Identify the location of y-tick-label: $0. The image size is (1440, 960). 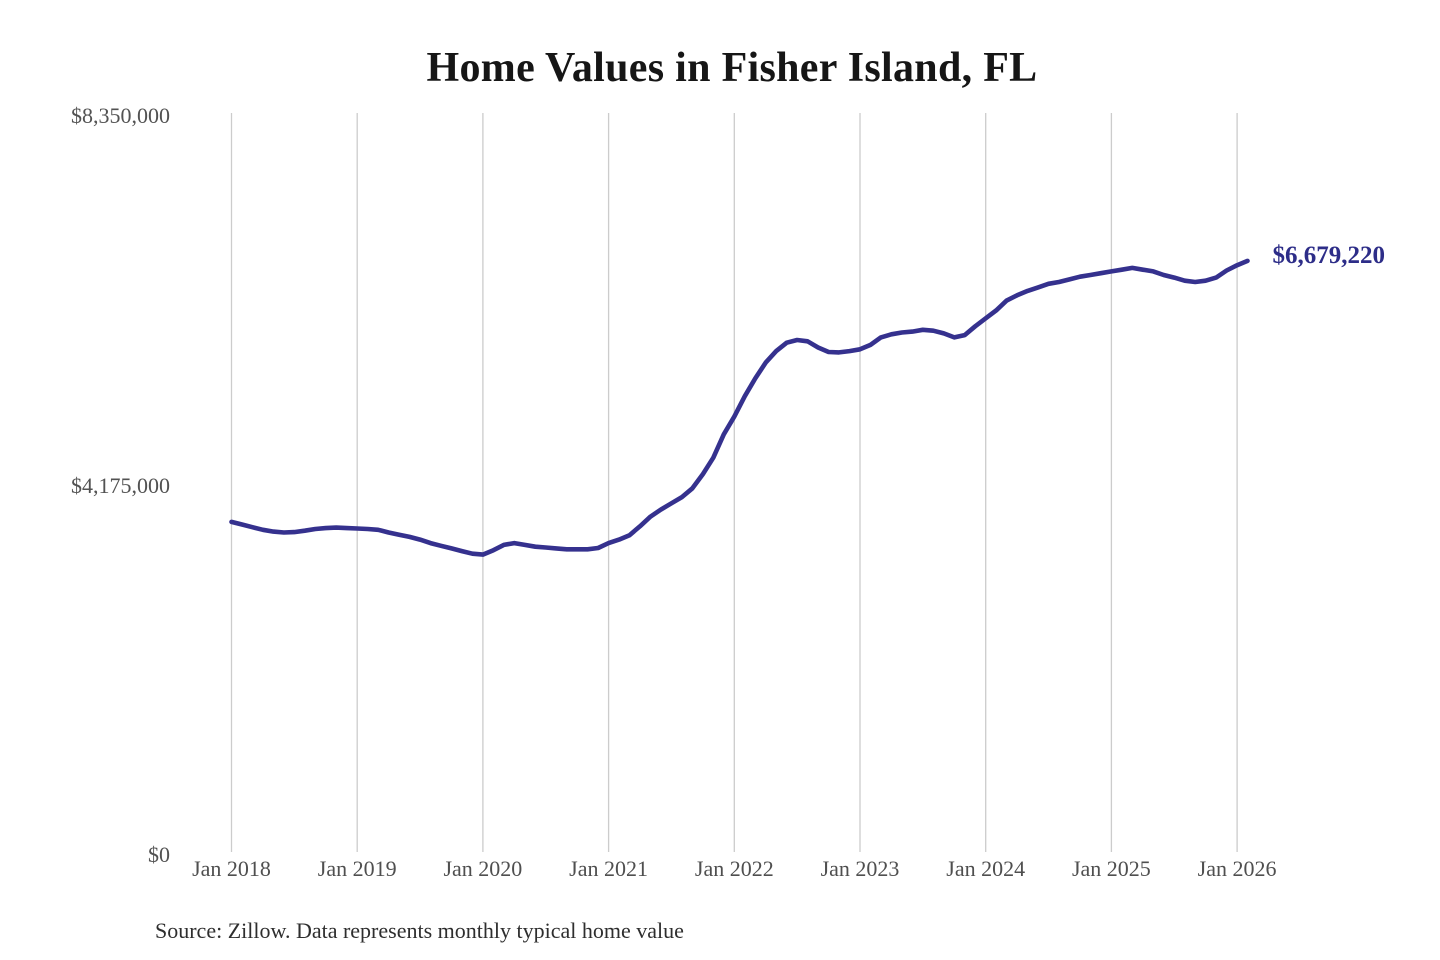
(159, 854).